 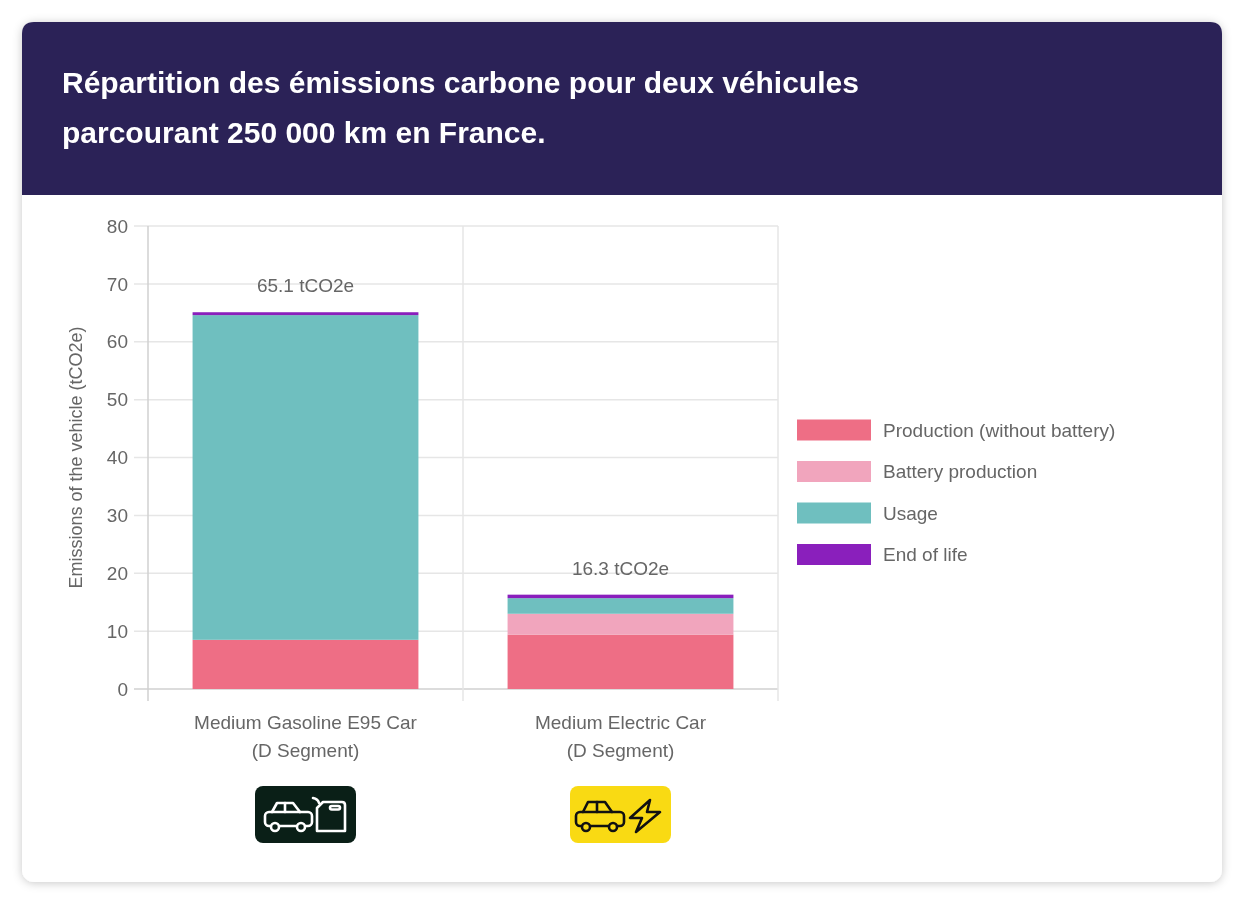 I want to click on chart-title: Répartition des émissions carbone pour deux véhicules parcourant 250 000 km en France., so click(x=460, y=107).